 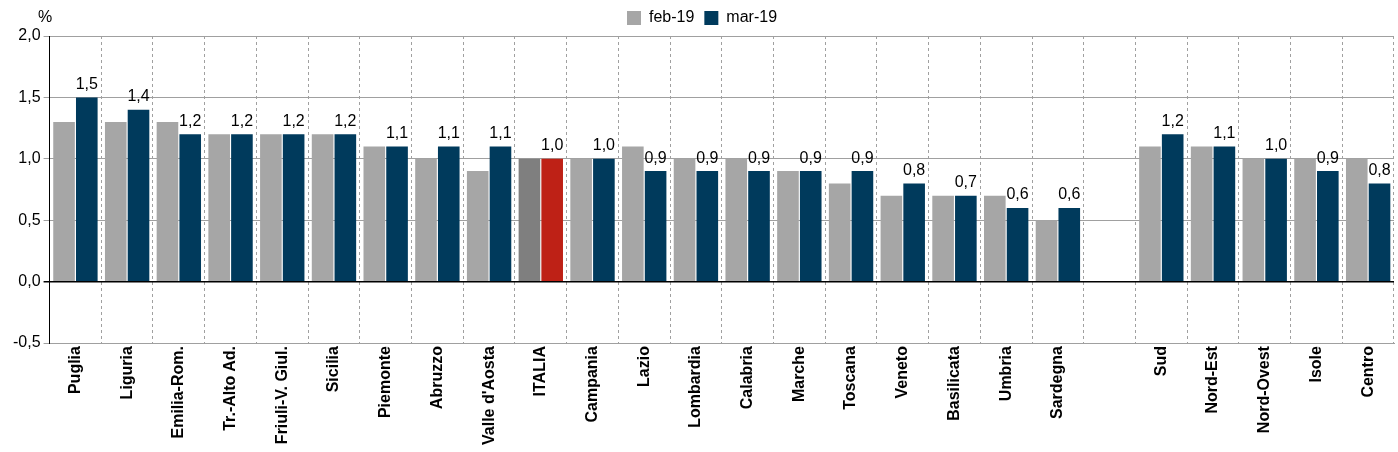 I want to click on x-tick-label: Veneto, so click(x=902, y=372).